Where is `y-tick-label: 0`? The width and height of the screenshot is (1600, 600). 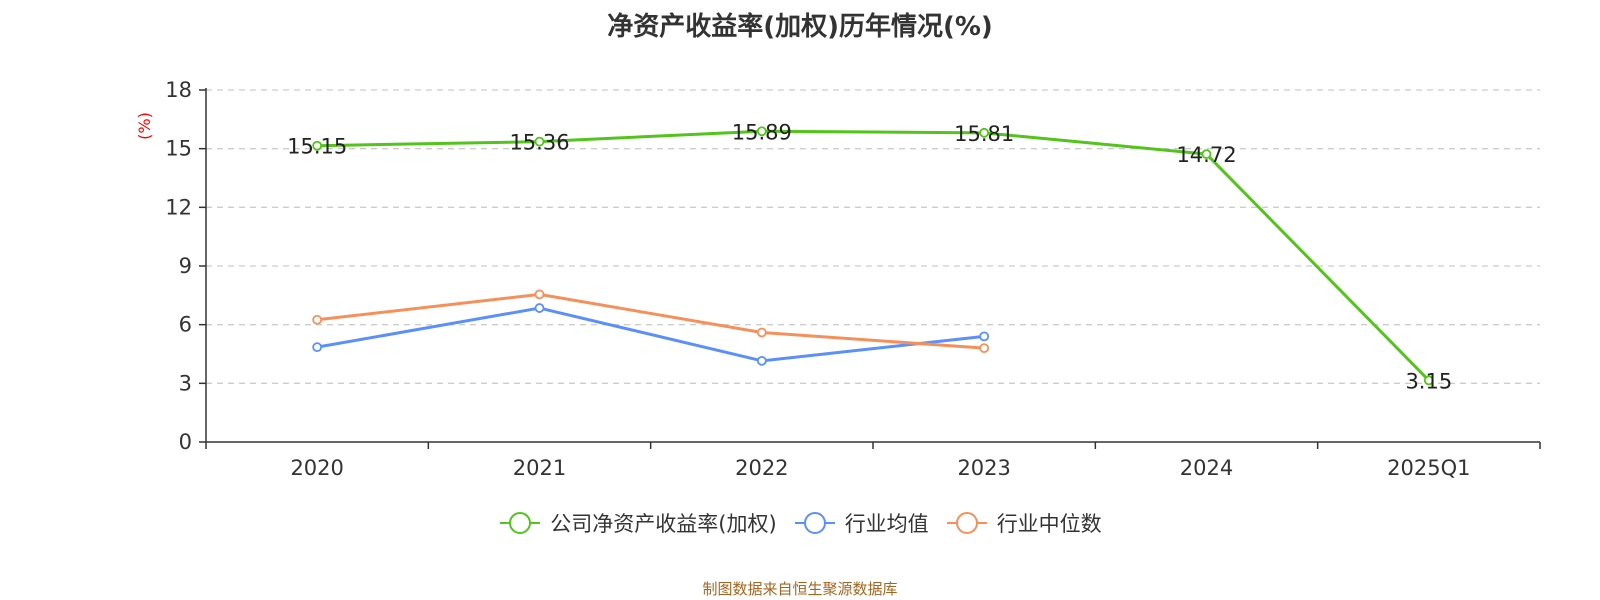
y-tick-label: 0 is located at coordinates (185, 442).